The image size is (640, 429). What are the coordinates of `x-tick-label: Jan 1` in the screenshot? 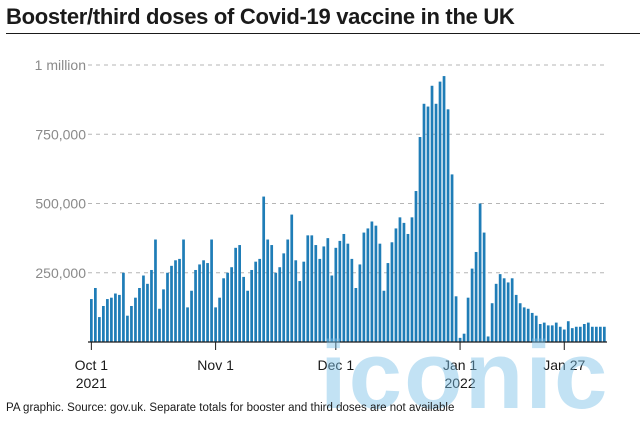 It's located at (460, 365).